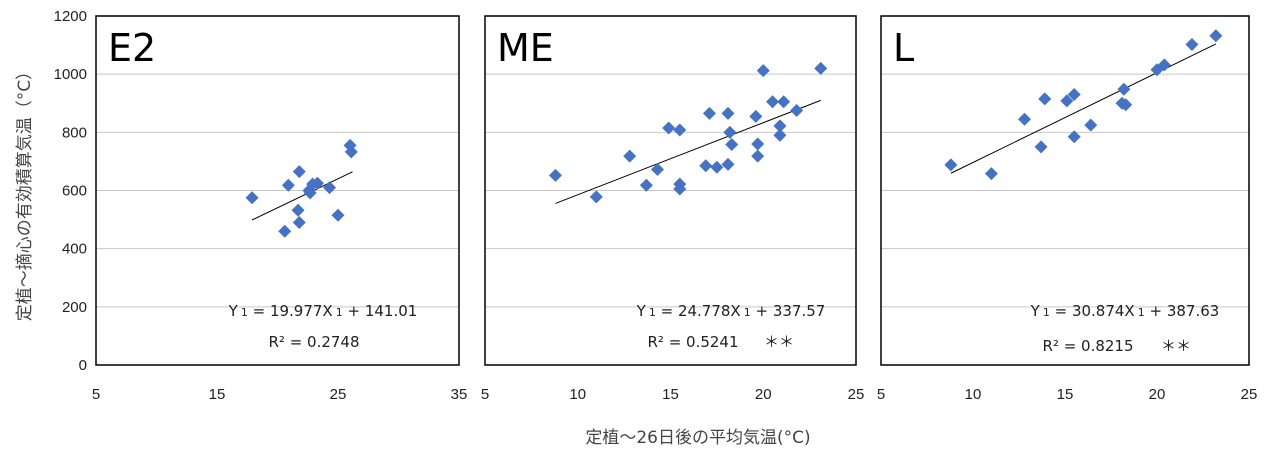  What do you see at coordinates (83, 365) in the screenshot?
I see `y-tick-label: 0` at bounding box center [83, 365].